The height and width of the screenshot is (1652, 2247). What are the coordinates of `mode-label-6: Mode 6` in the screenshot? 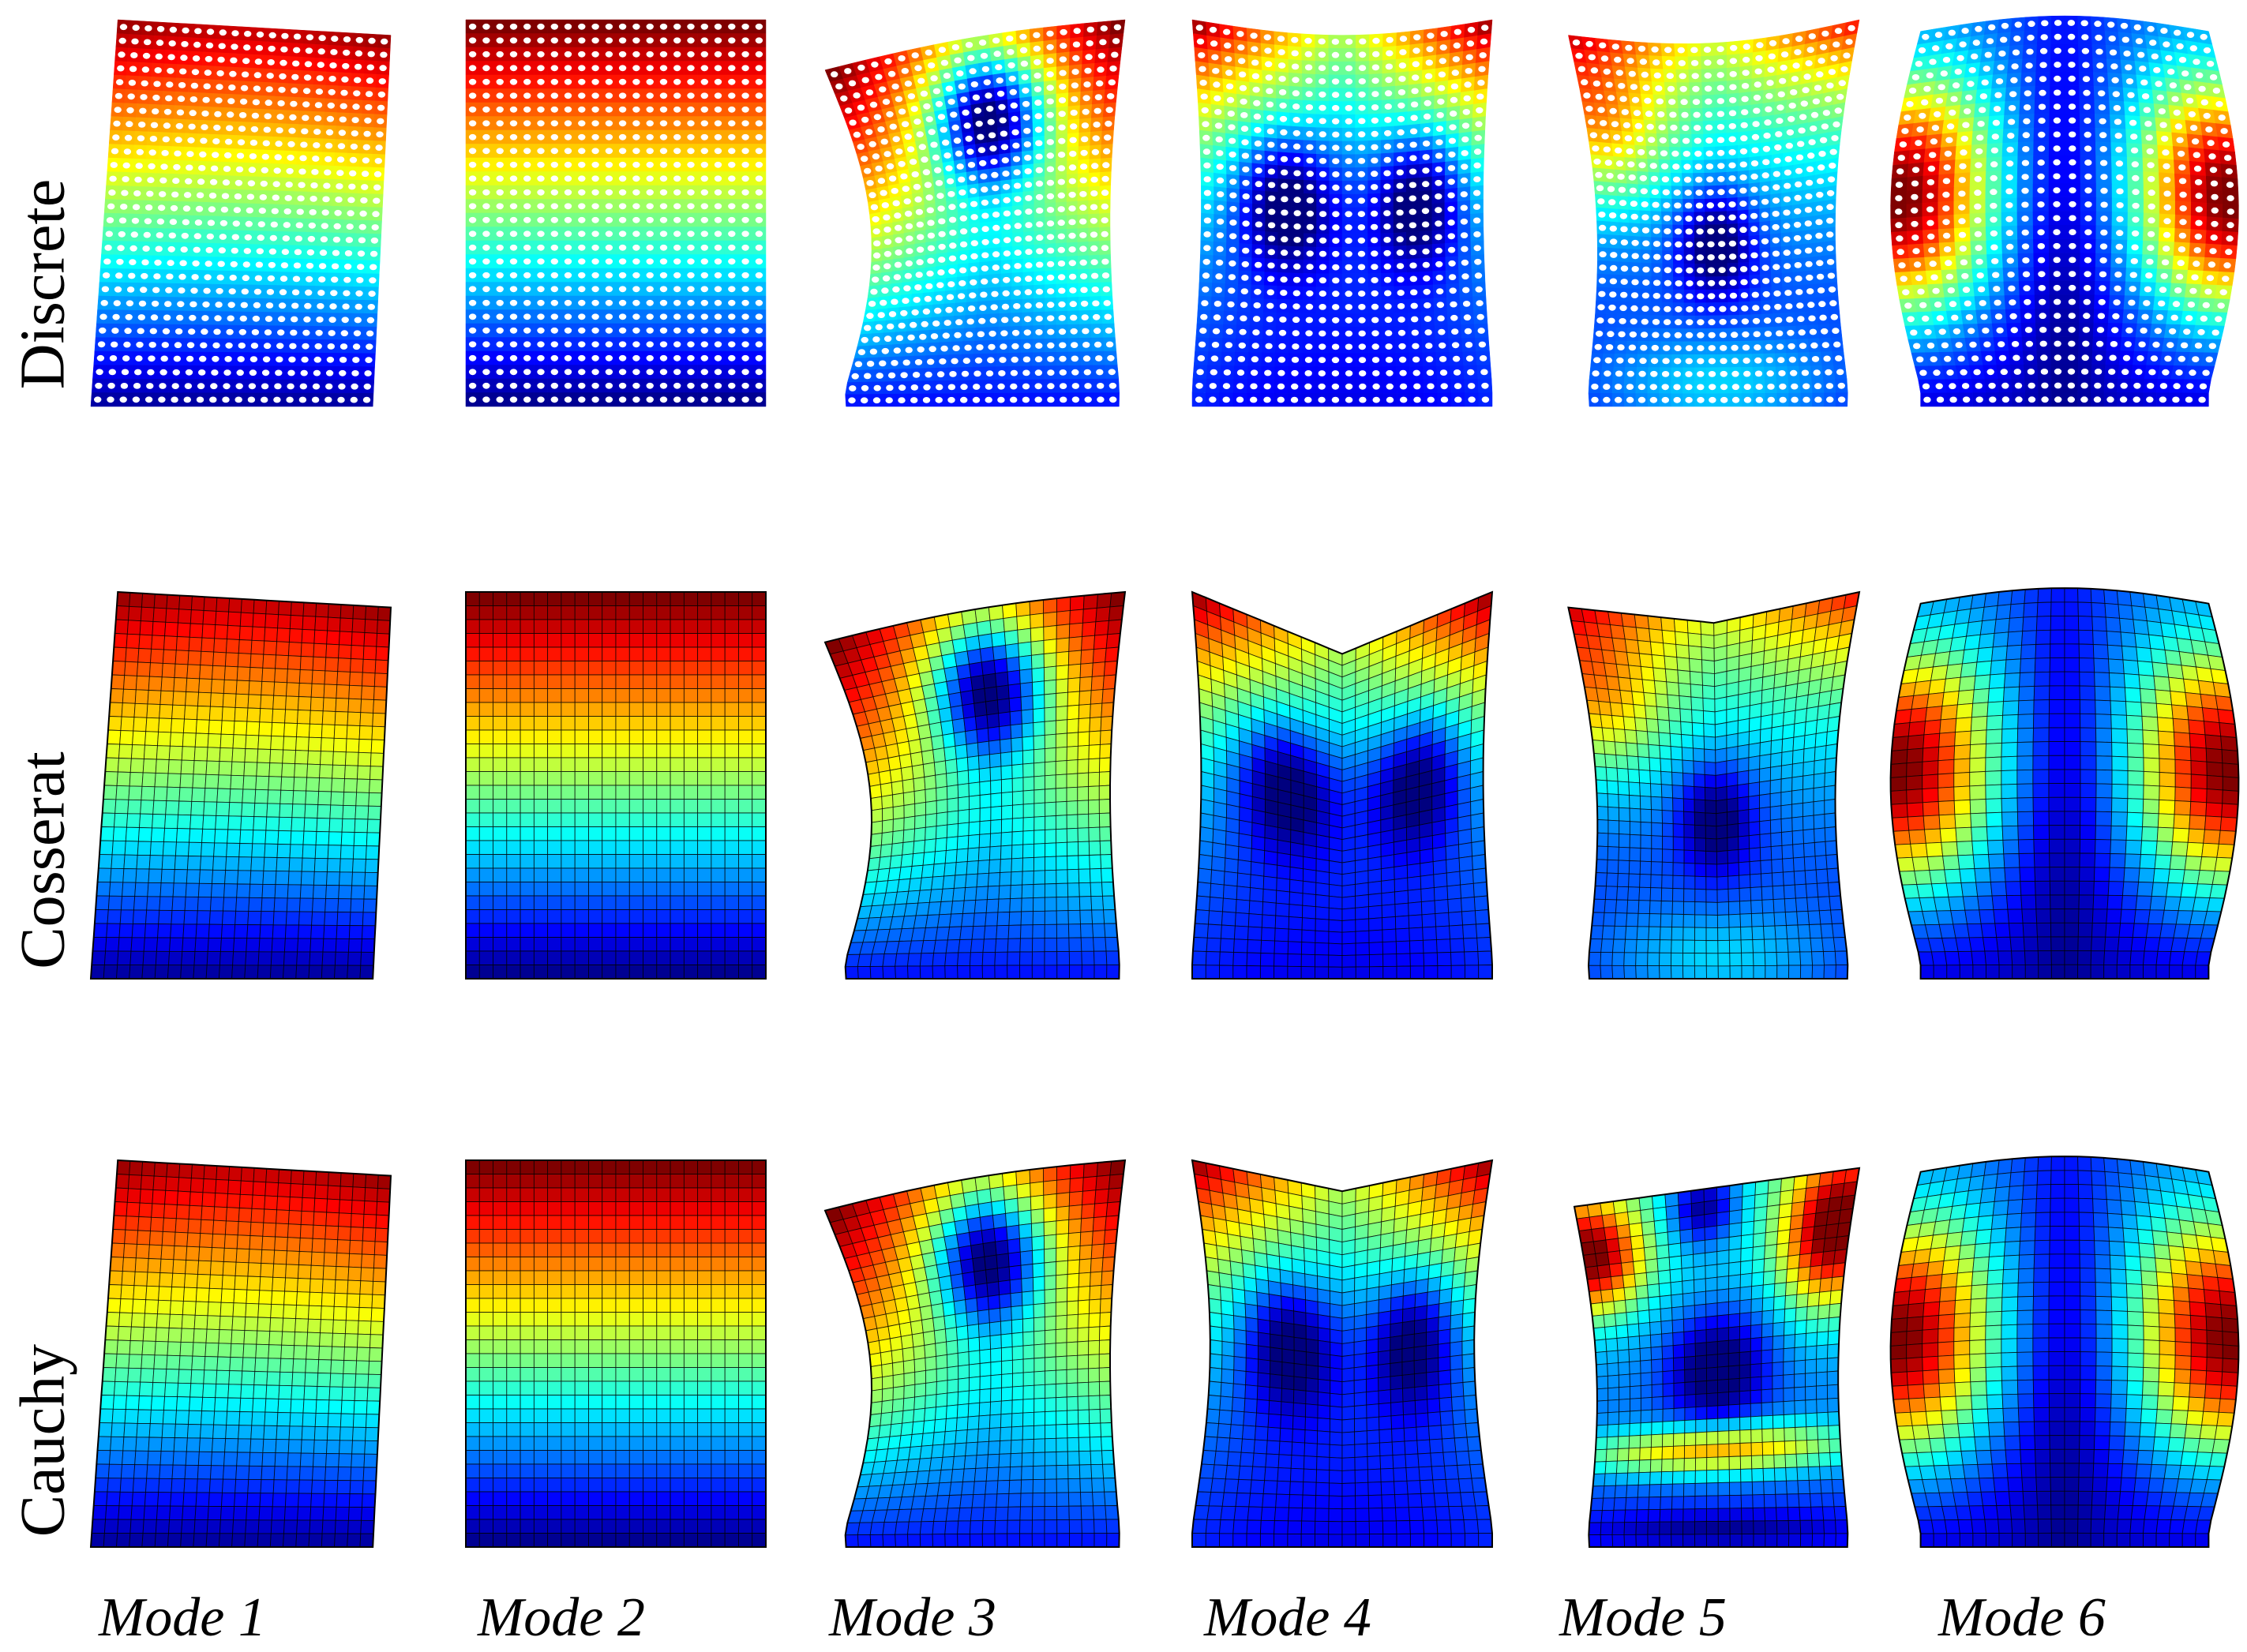 It's located at (2022, 1617).